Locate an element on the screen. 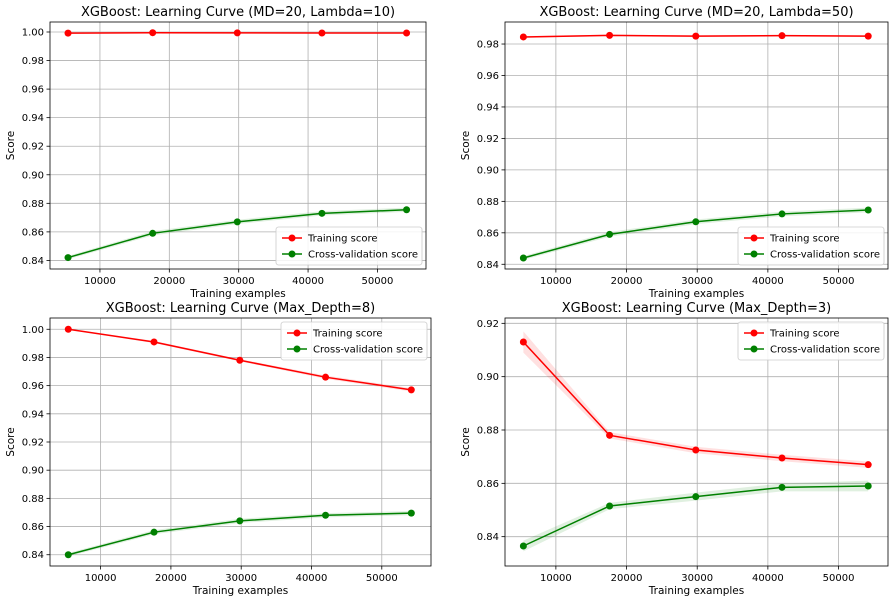  y-tick-label: 0.98 is located at coordinates (488, 45).